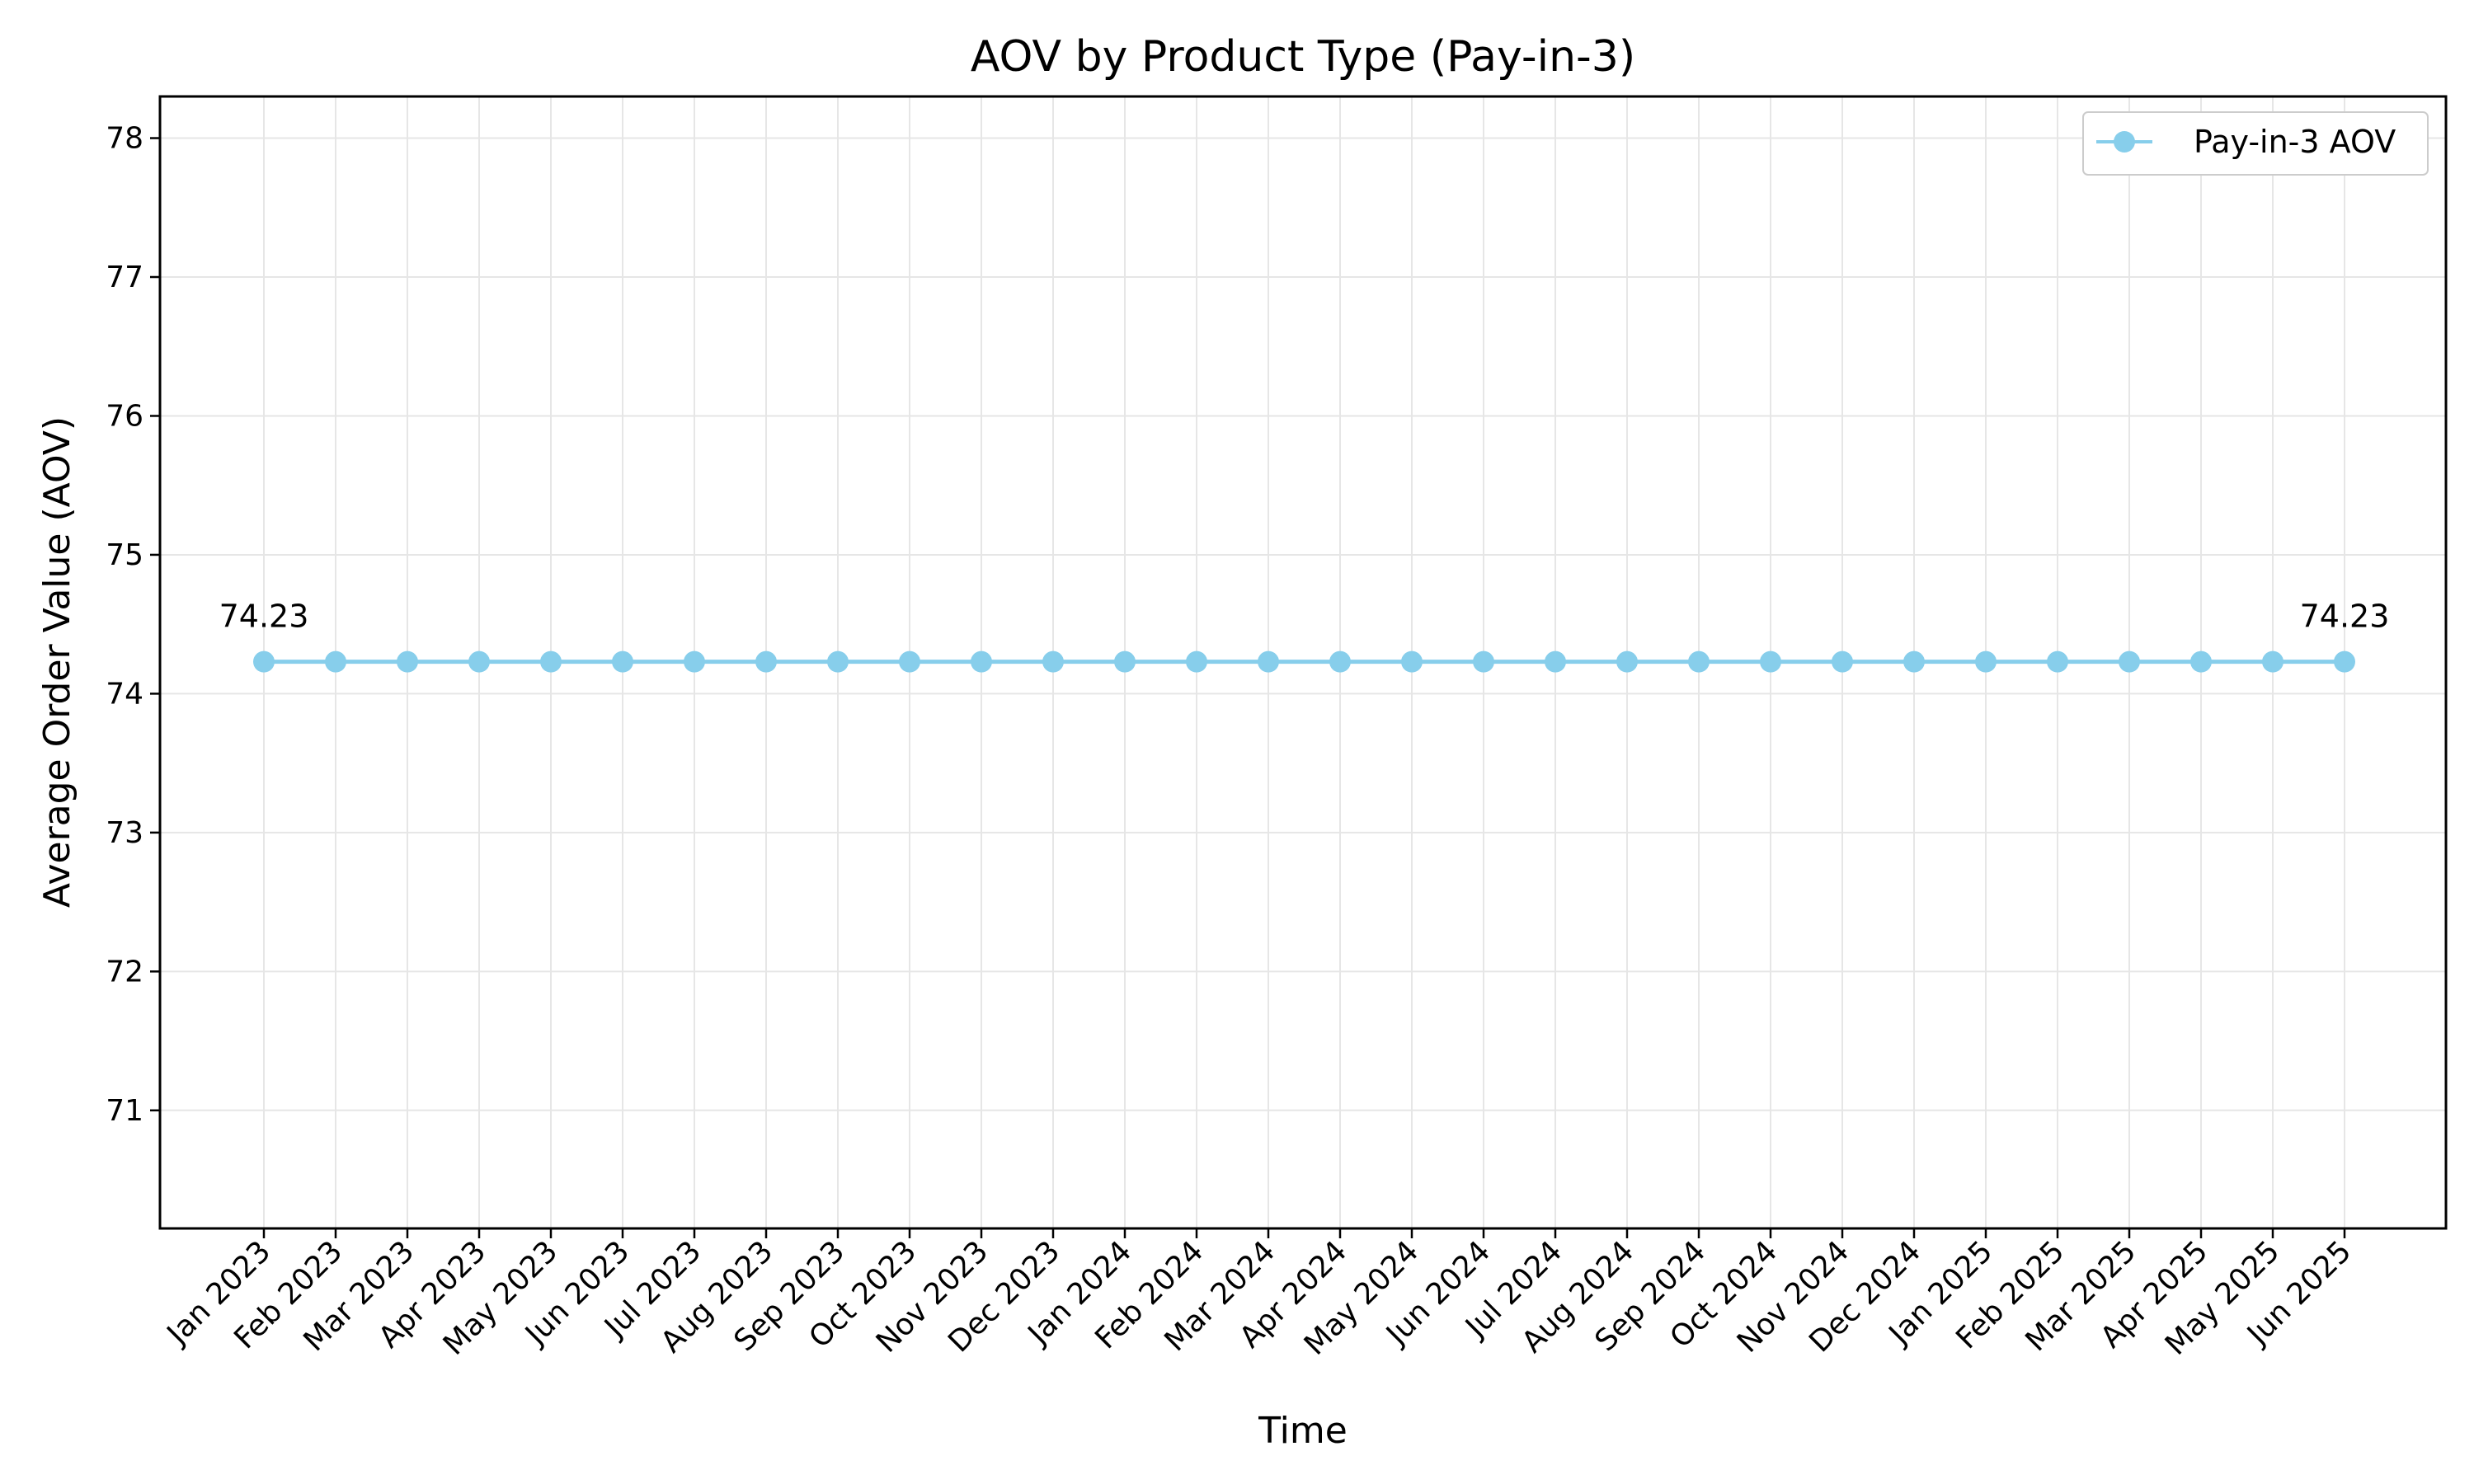 The height and width of the screenshot is (1484, 2474). What do you see at coordinates (133, 625) in the screenshot?
I see `y-axis: 71 72 73 74 75 76 77 78` at bounding box center [133, 625].